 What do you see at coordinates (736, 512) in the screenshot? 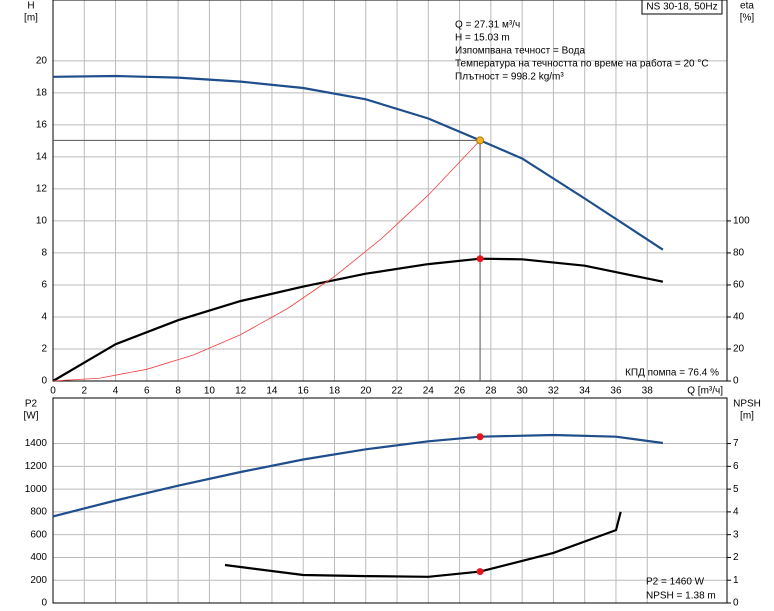
I see `y2-tick-label: 4` at bounding box center [736, 512].